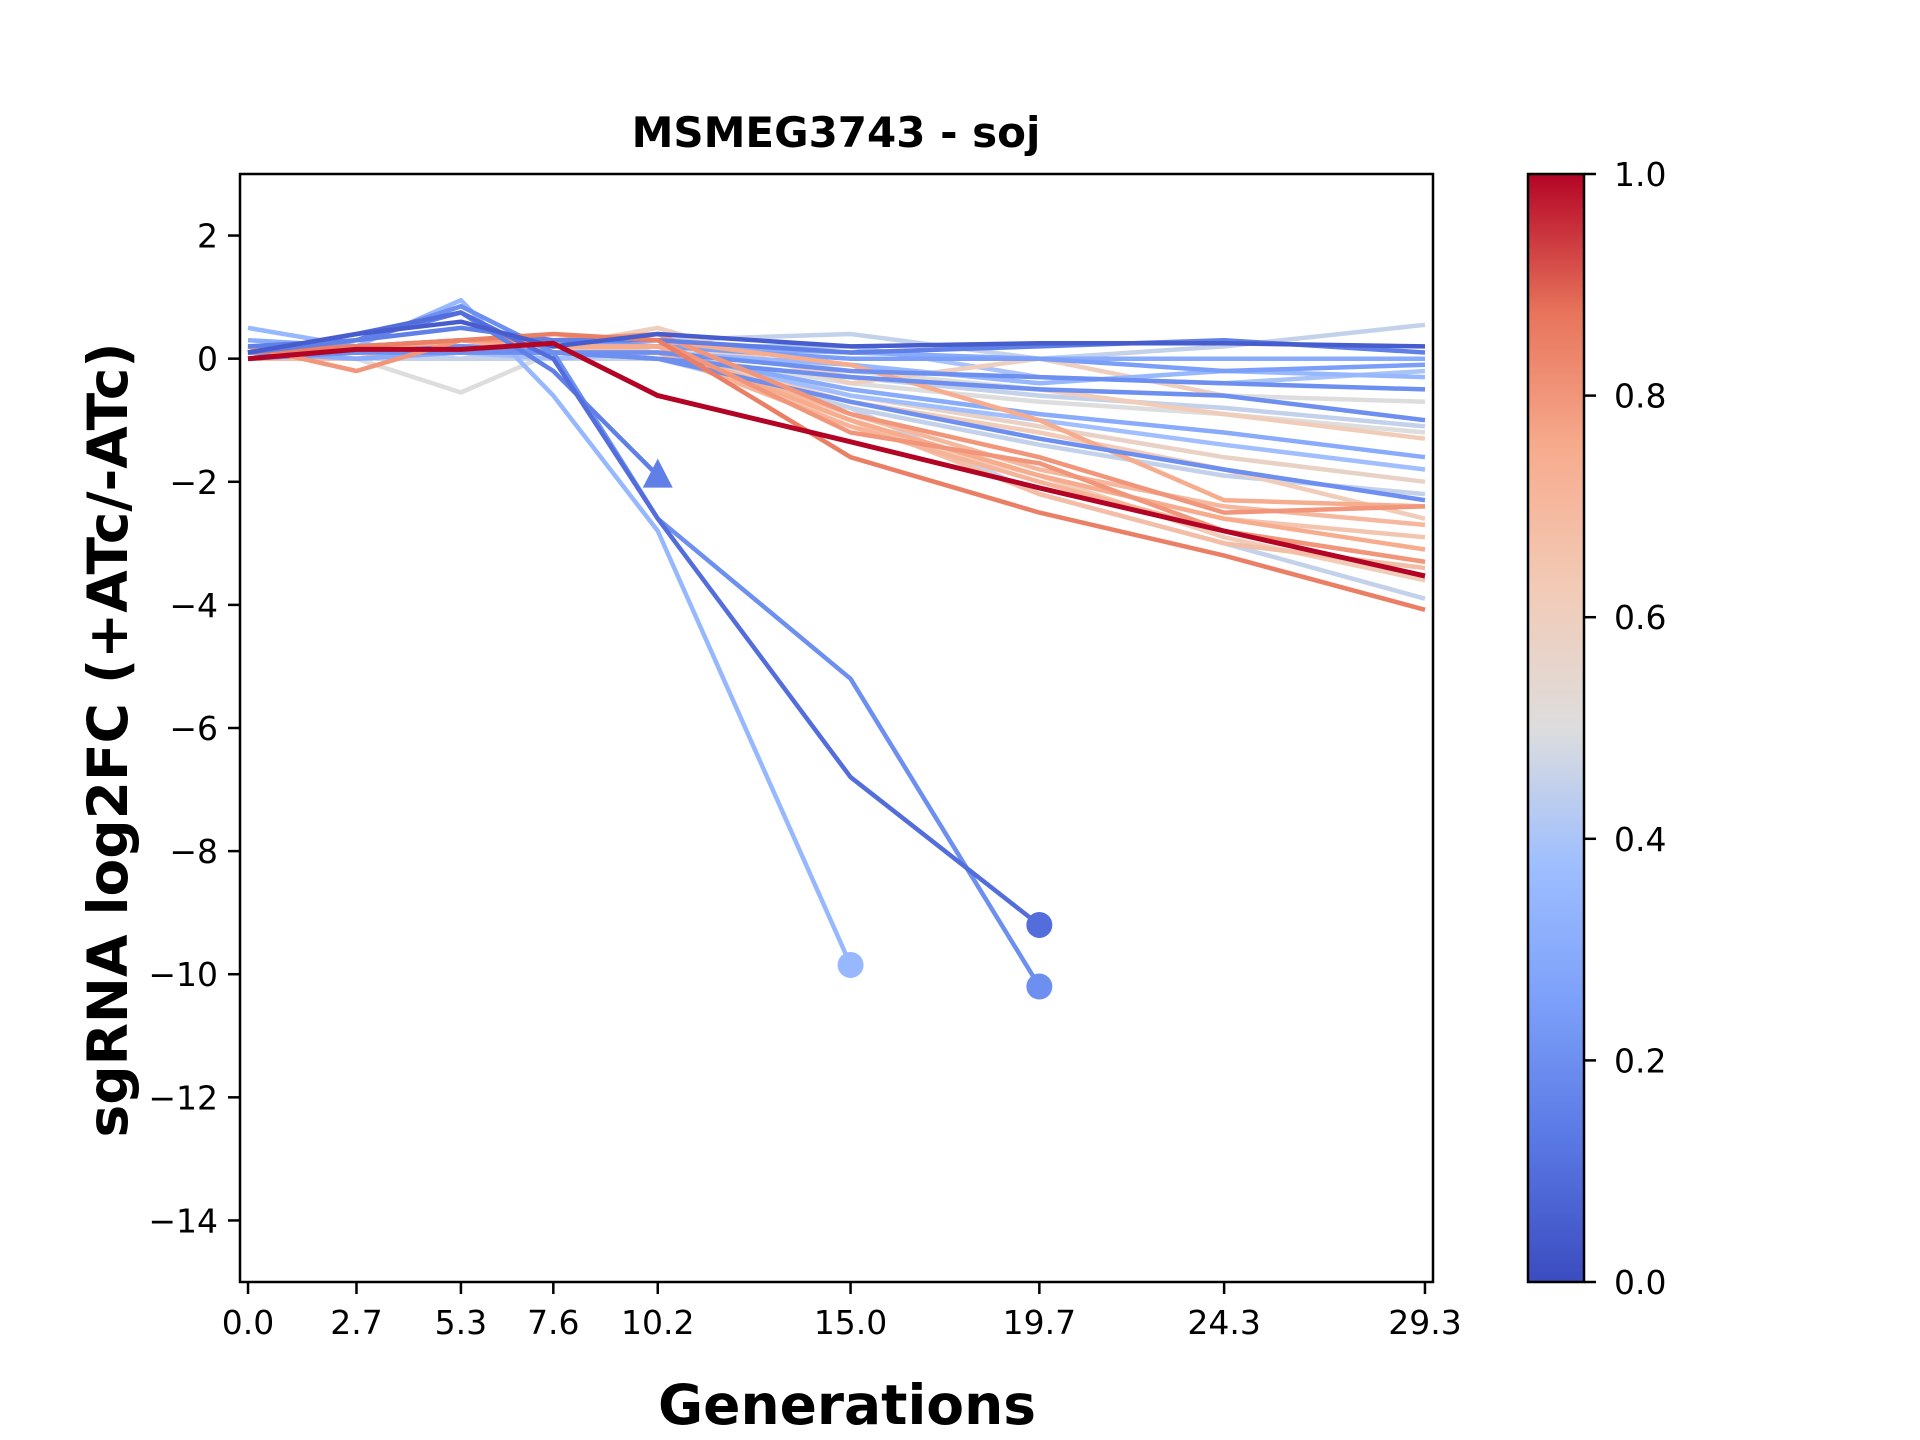  Describe the element at coordinates (847, 1405) in the screenshot. I see `x-axis-label: Generations` at that location.